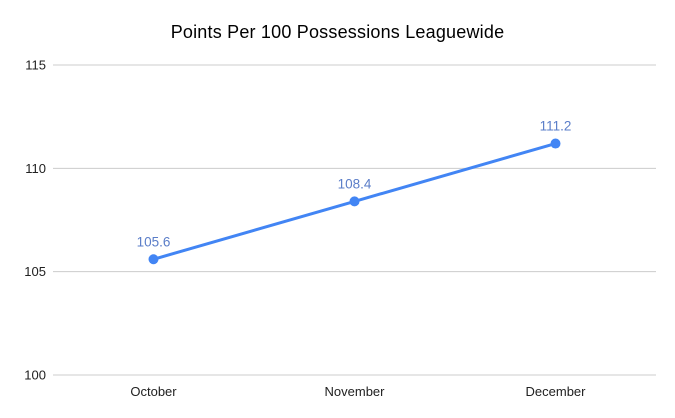  Describe the element at coordinates (154, 241) in the screenshot. I see `data-point-label: 105.6` at that location.